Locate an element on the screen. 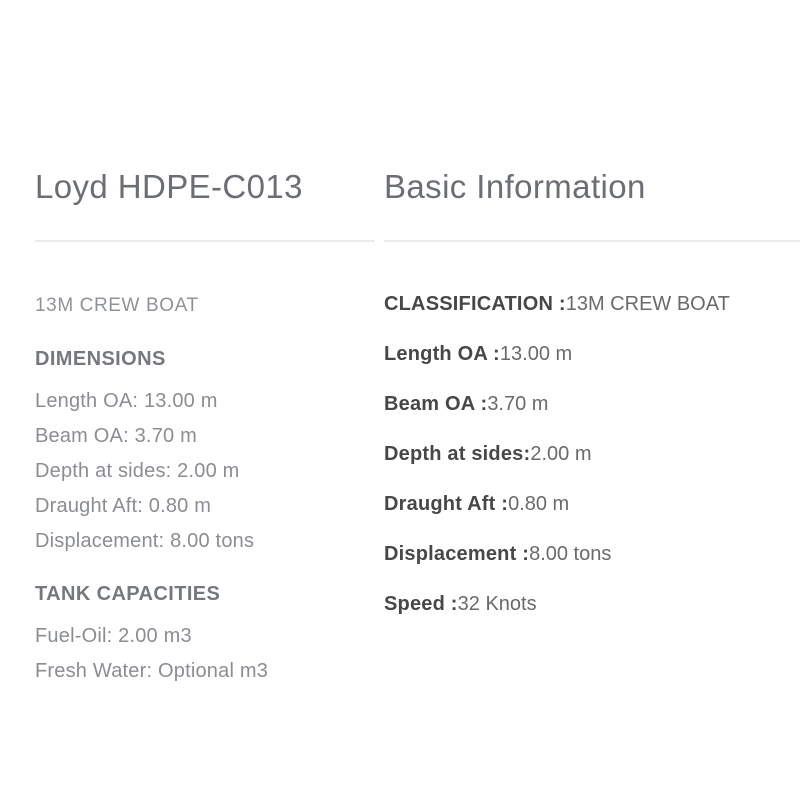 This screenshot has width=800, height=800. dimensions-section-heading: DIMENSIONS is located at coordinates (100, 359).